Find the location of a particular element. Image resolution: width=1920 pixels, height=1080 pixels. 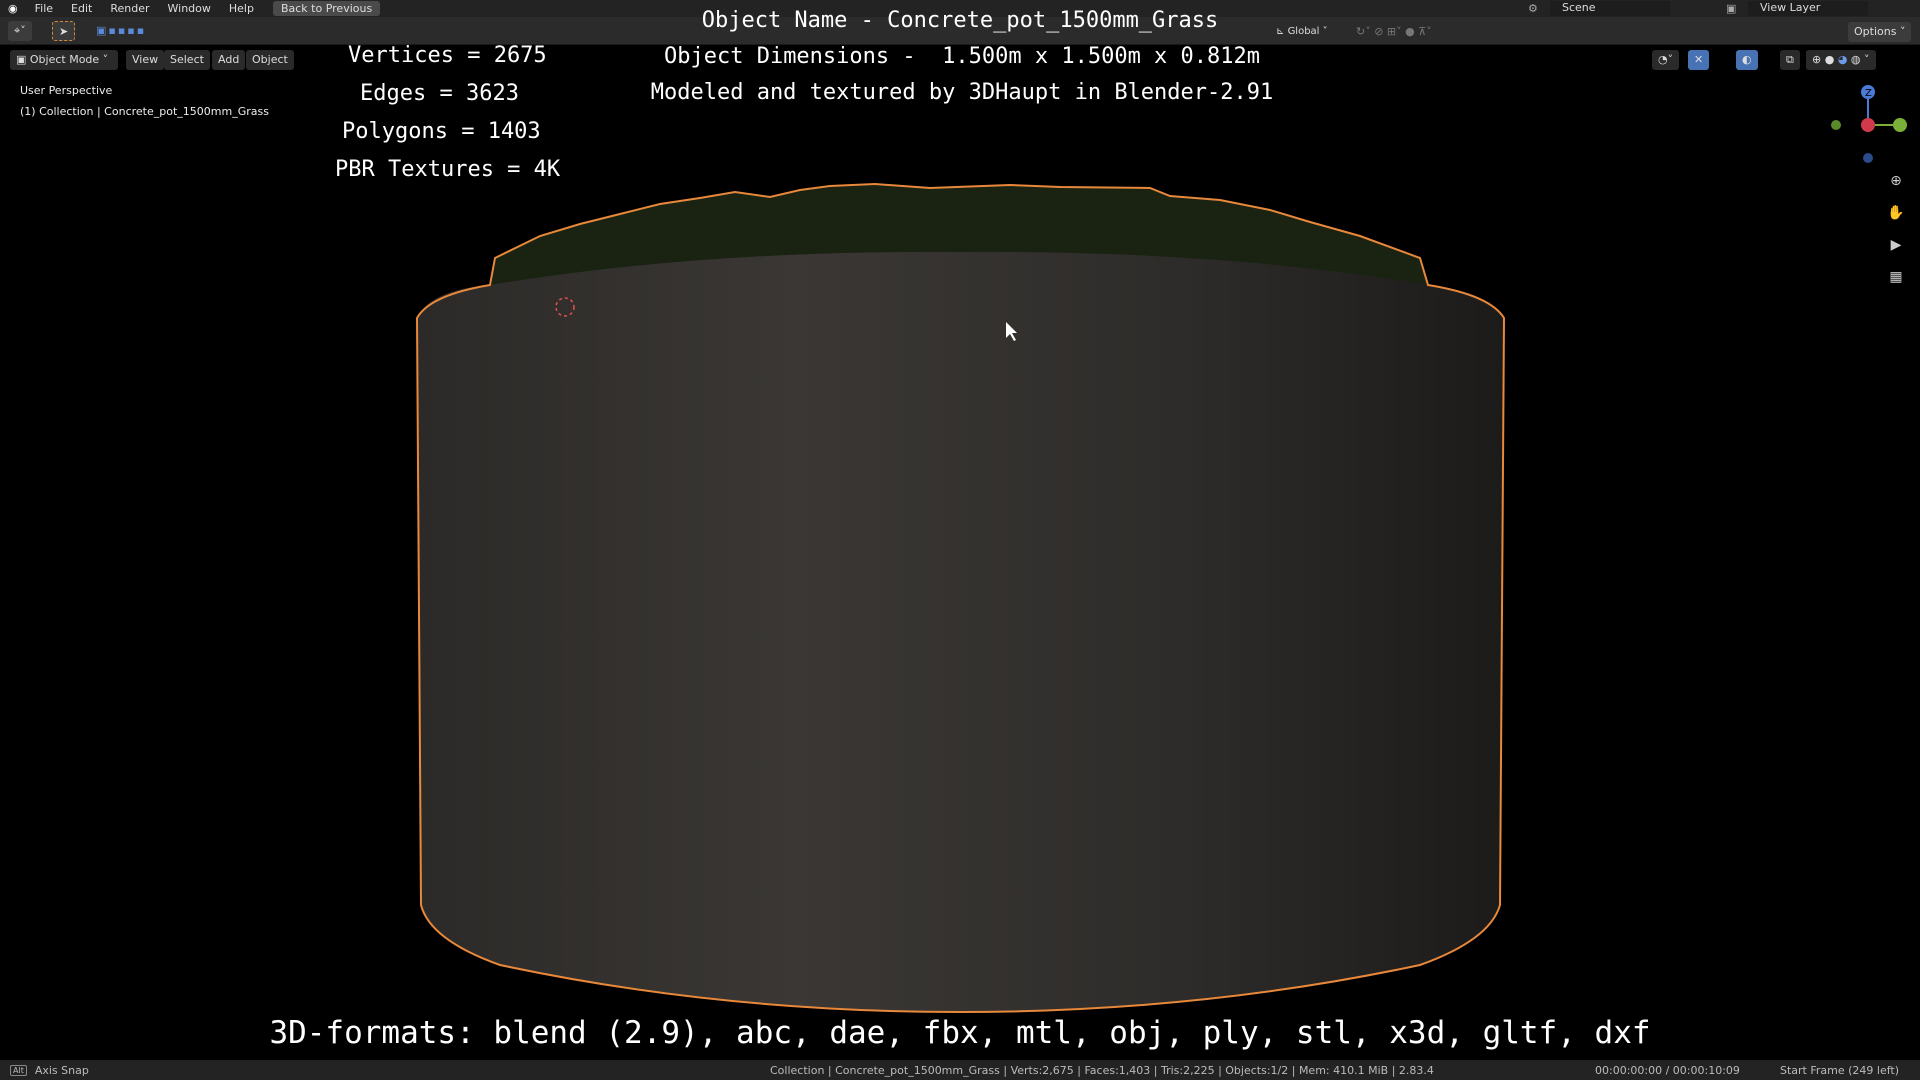

select-mode-icons: ▣▪▪▪▪ is located at coordinates (121, 31).